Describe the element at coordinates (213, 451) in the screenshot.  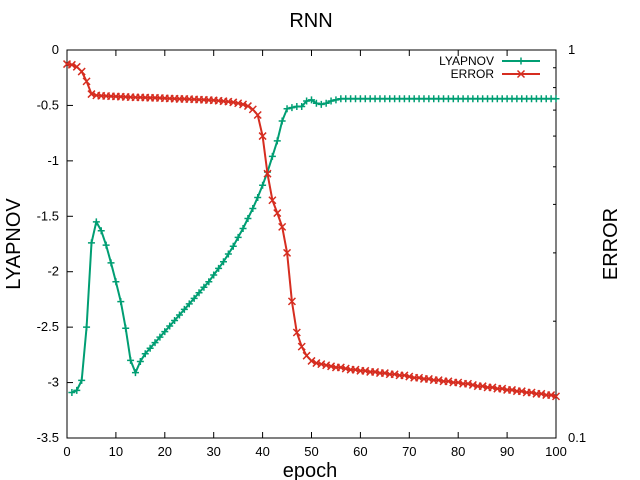
I see `x-tick-label: 30` at that location.